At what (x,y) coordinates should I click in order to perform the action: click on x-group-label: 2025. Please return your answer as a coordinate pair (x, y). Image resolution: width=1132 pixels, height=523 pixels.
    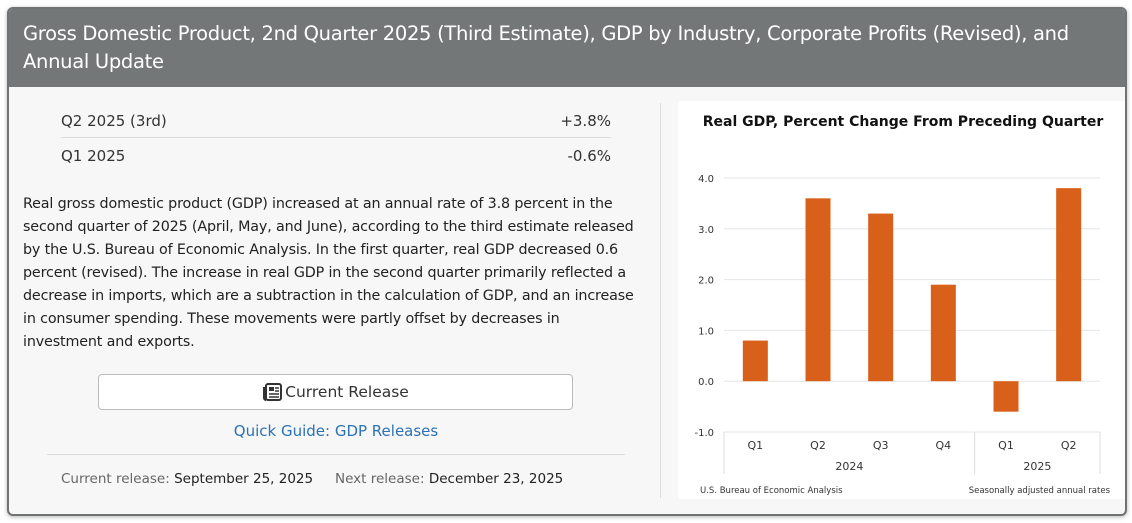
    Looking at the image, I should click on (1037, 466).